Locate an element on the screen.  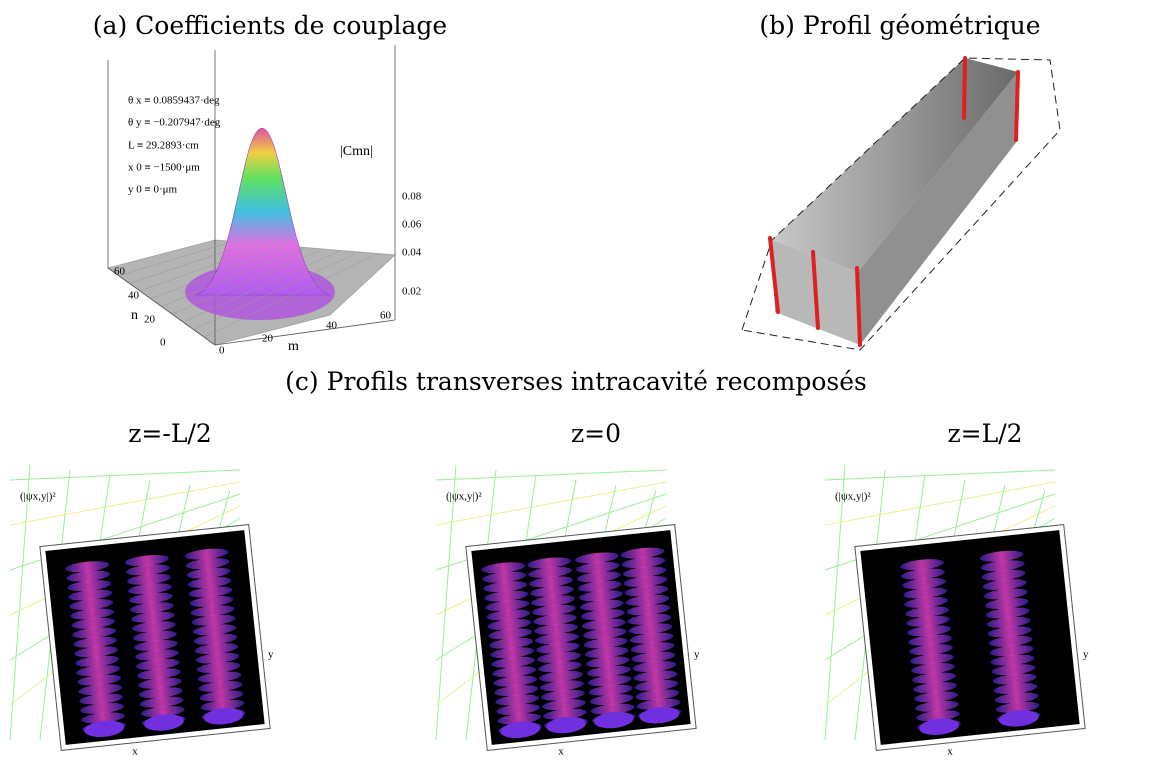
z-tick: 0.08 is located at coordinates (412, 197).